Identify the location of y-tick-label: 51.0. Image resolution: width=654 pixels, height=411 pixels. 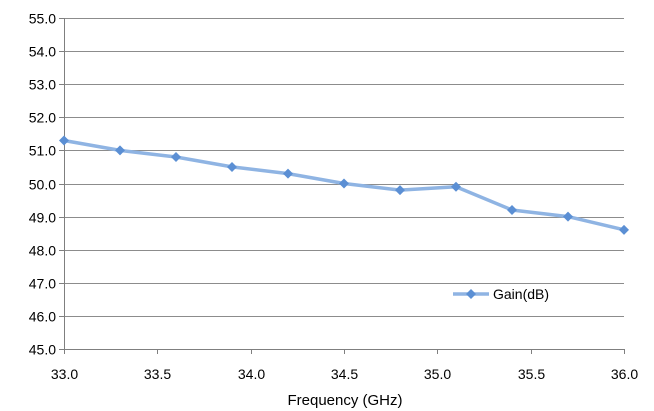
(42, 151).